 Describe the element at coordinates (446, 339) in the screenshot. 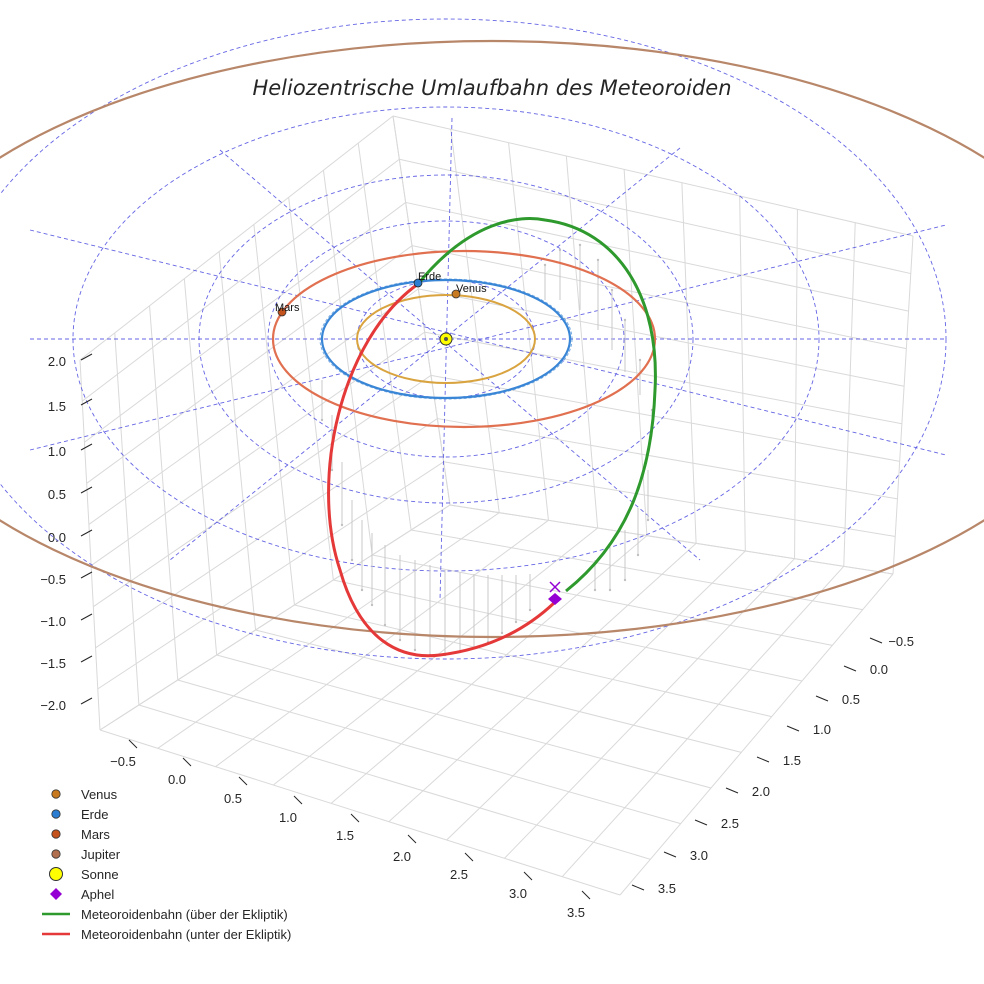

I see `sonne-core` at that location.